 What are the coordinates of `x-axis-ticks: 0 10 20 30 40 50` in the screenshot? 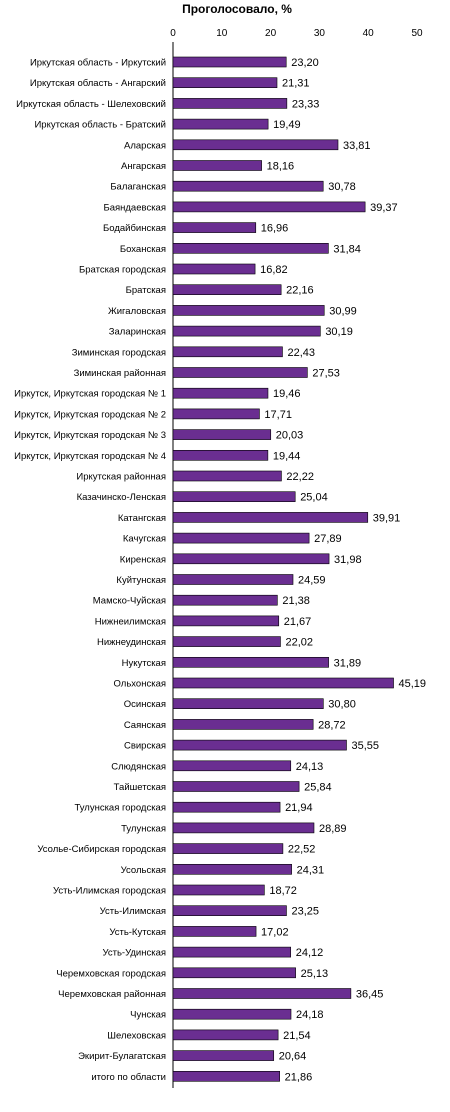 It's located at (296, 33).